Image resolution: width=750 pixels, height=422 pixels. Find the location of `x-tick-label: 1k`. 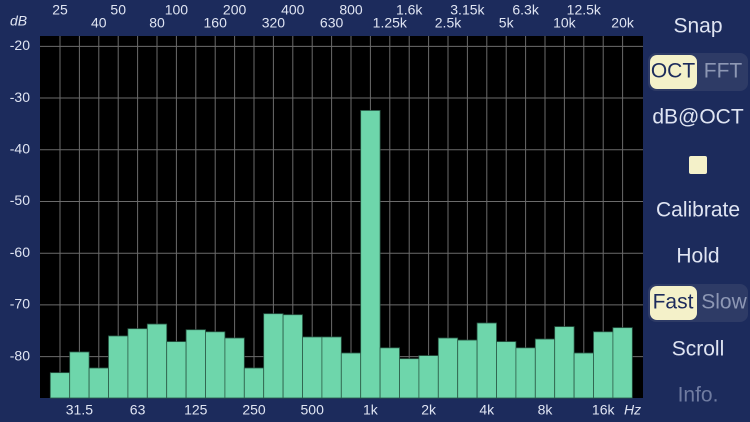

x-tick-label: 1k is located at coordinates (371, 410).